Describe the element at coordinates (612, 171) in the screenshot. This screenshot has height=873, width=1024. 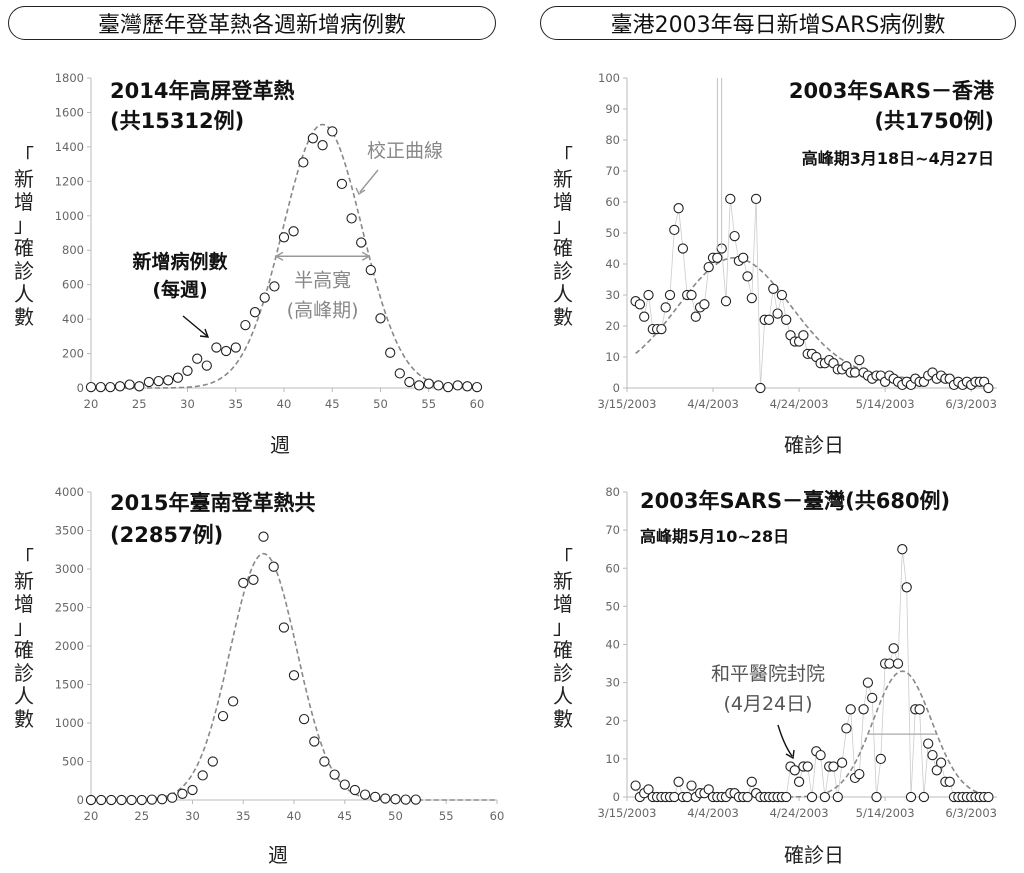
I see `y-tick-label: 70` at that location.